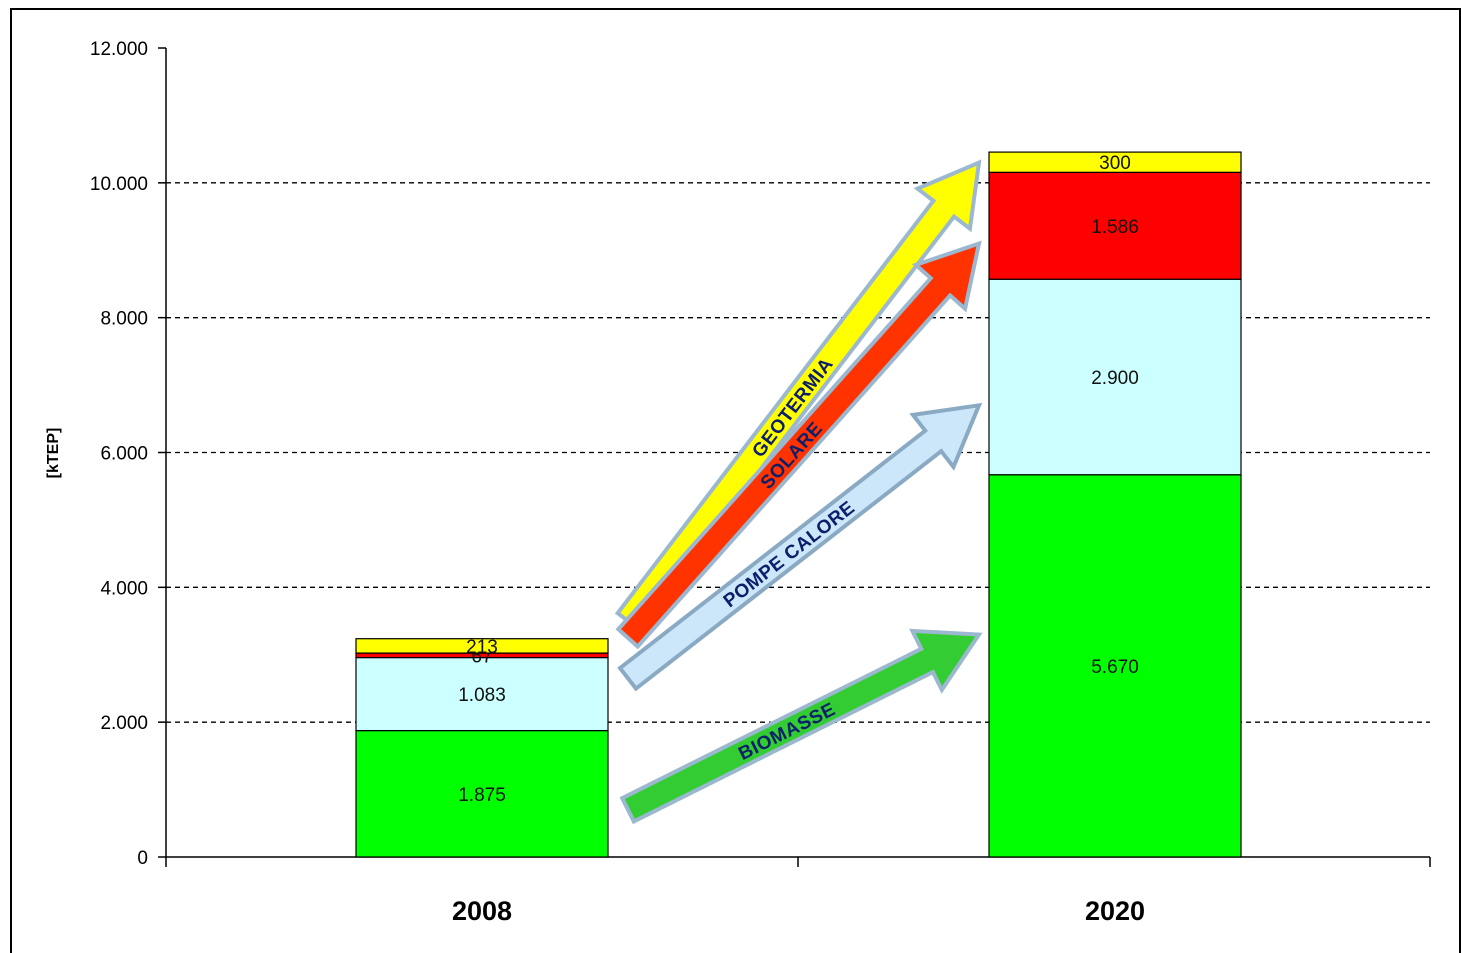 The height and width of the screenshot is (953, 1461). Describe the element at coordinates (482, 795) in the screenshot. I see `data-label-2008-series-0: 1.875` at that location.